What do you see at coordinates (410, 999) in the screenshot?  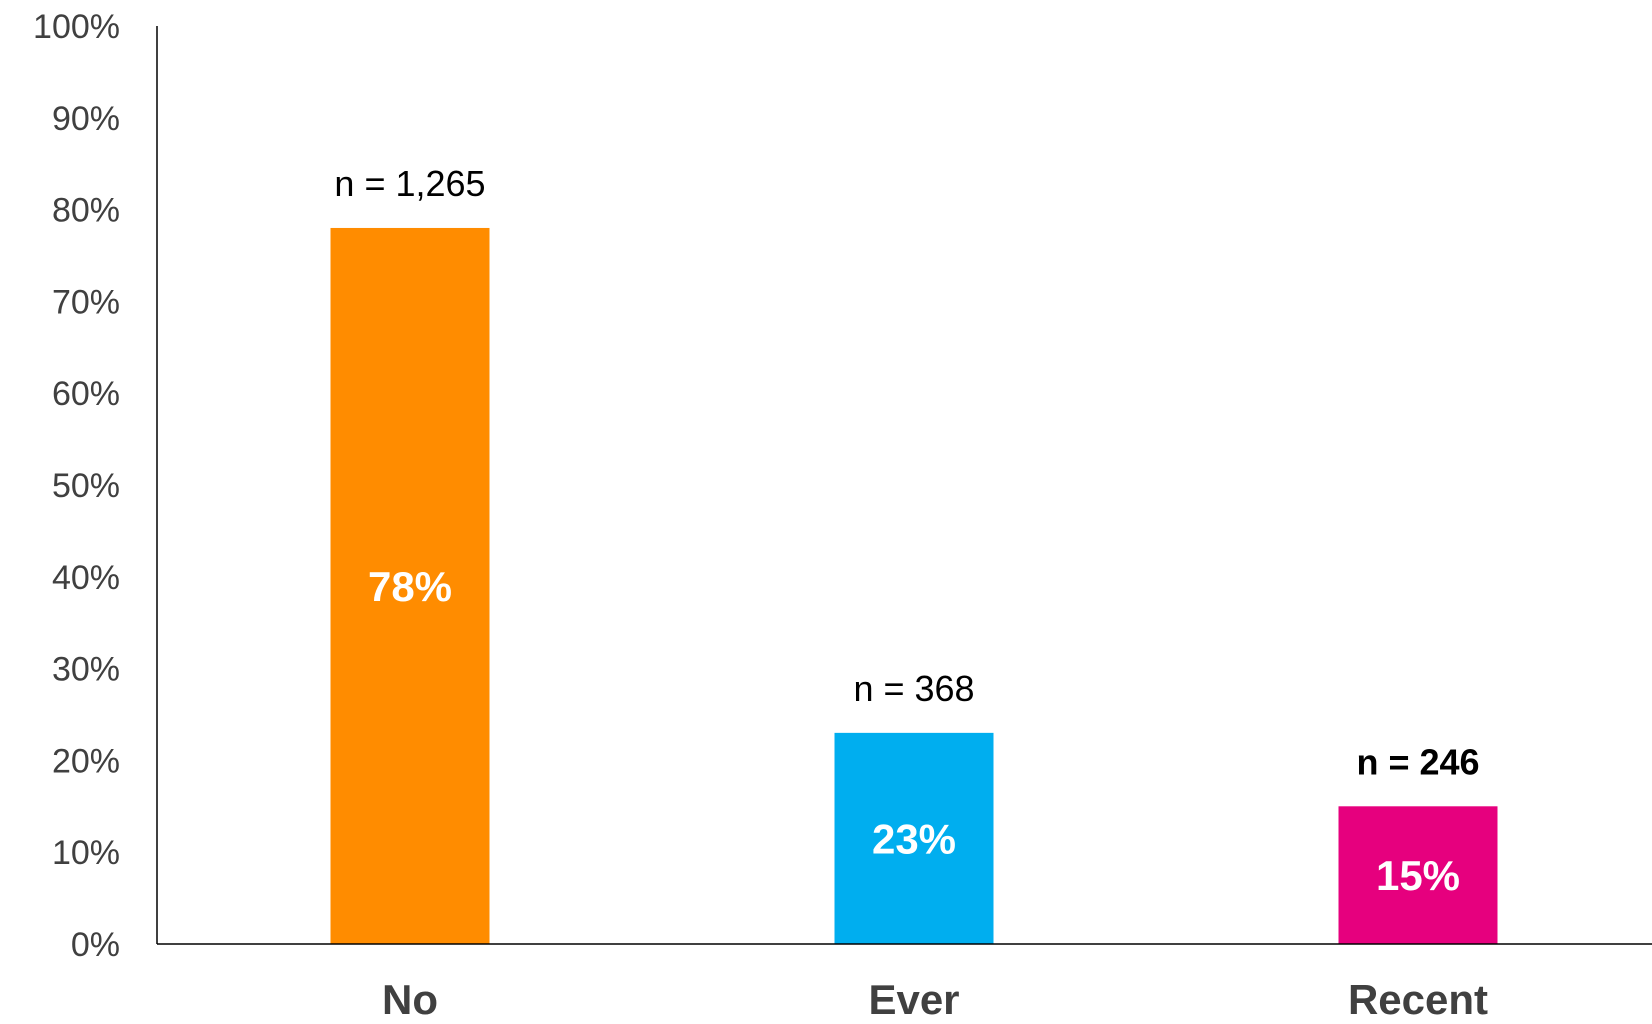 I see `category-label-no: No` at bounding box center [410, 999].